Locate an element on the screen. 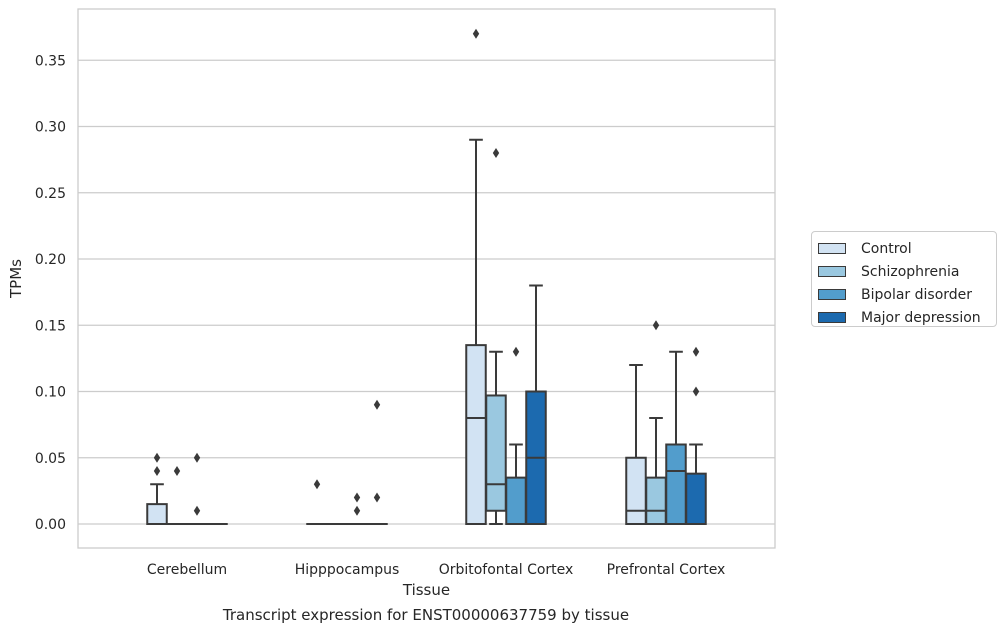  x-tick-label: Hipppocampus is located at coordinates (347, 570).